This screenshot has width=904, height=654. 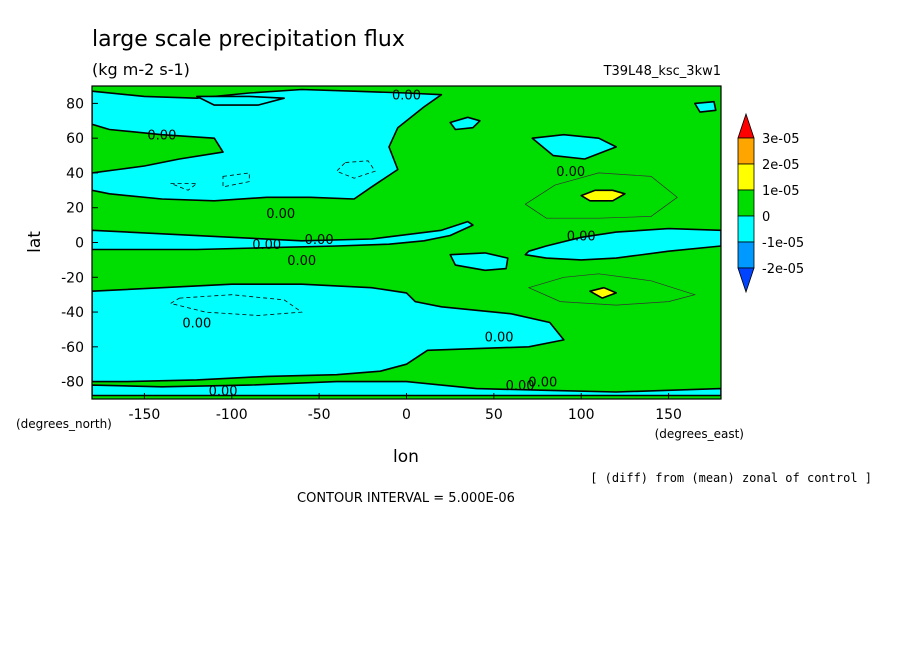 I want to click on x-tick-label: -150, so click(x=145, y=415).